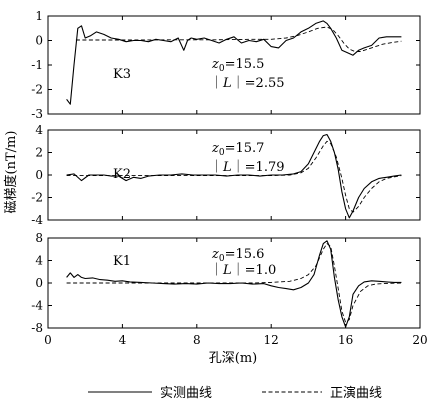 This screenshot has width=435, height=410. I want to click on z0-annotation-k1: z0=15.6, so click(237, 255).